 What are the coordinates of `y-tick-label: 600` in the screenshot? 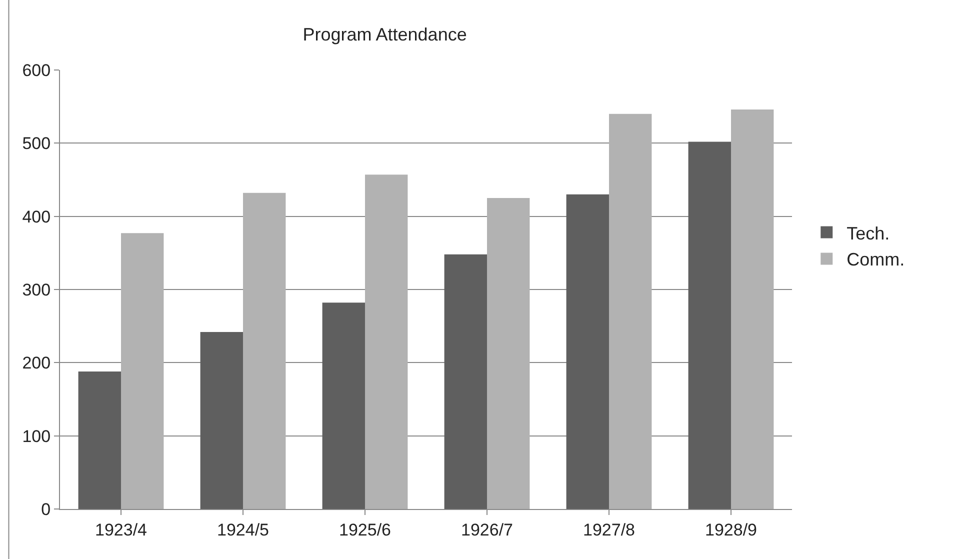 It's located at (36, 70).